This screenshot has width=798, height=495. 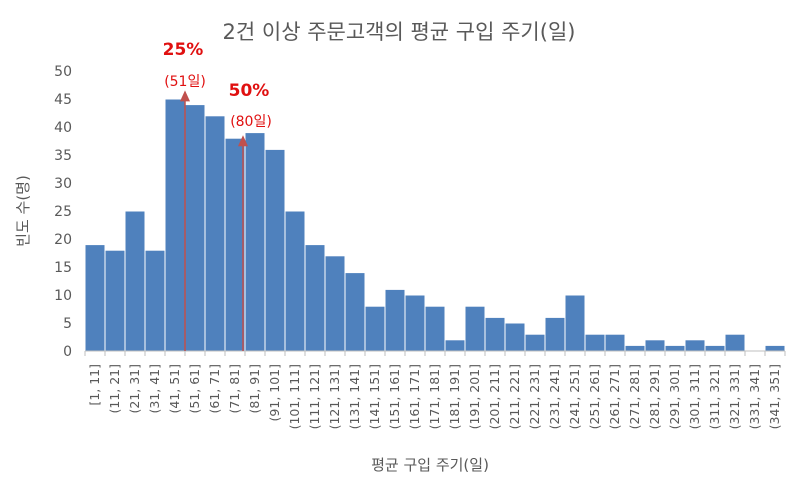 I want to click on x-tick-label: (21, 31], so click(x=134, y=389).